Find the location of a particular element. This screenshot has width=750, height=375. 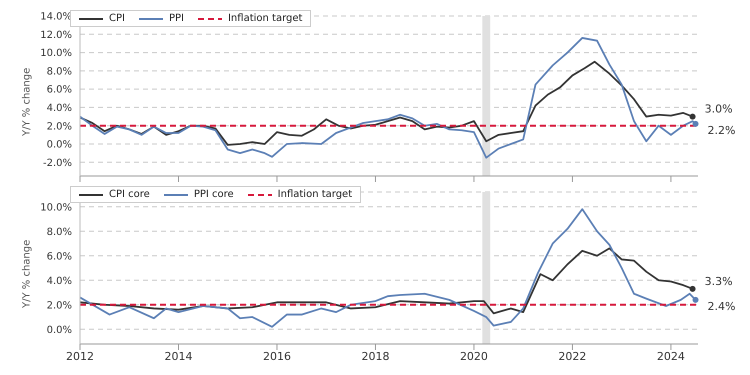

x-tick-label: 2018 is located at coordinates (375, 356).